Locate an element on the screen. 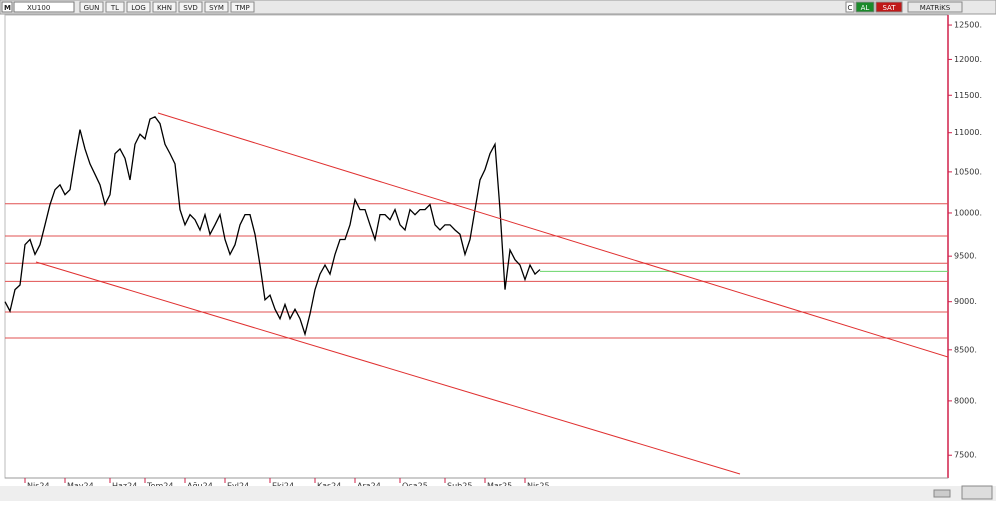 This screenshot has height=505, width=996. toolbar-button-label: C is located at coordinates (850, 8).